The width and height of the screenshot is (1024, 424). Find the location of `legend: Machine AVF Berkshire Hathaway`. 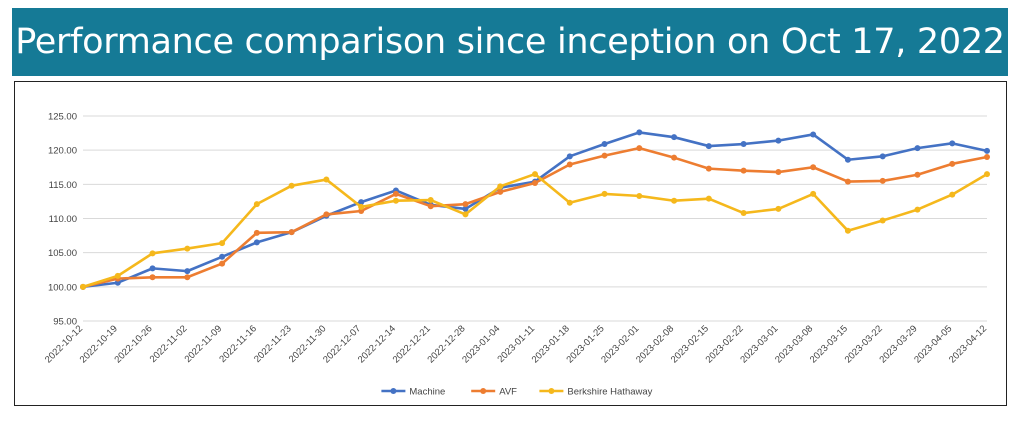

legend: Machine AVF Berkshire Hathaway is located at coordinates (517, 392).